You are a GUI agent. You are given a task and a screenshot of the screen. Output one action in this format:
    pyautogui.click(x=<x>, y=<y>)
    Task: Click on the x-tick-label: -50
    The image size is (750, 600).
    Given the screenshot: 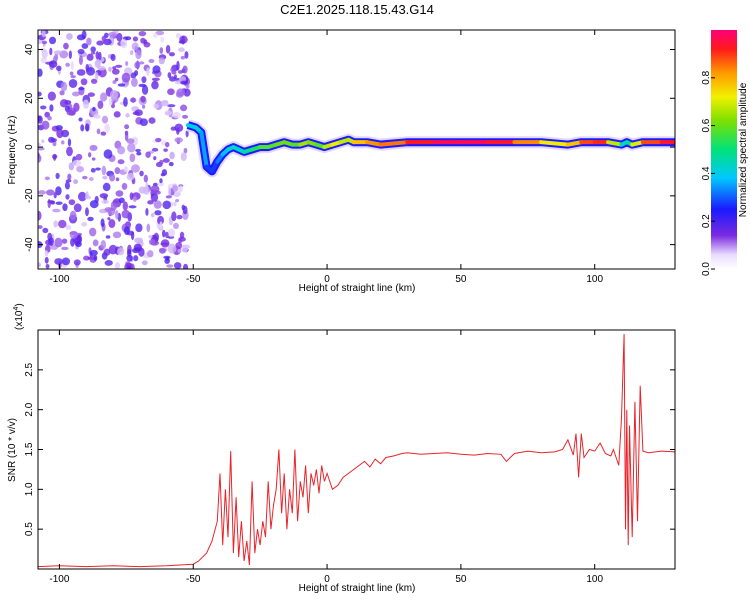 What is the action you would take?
    pyautogui.click(x=193, y=279)
    